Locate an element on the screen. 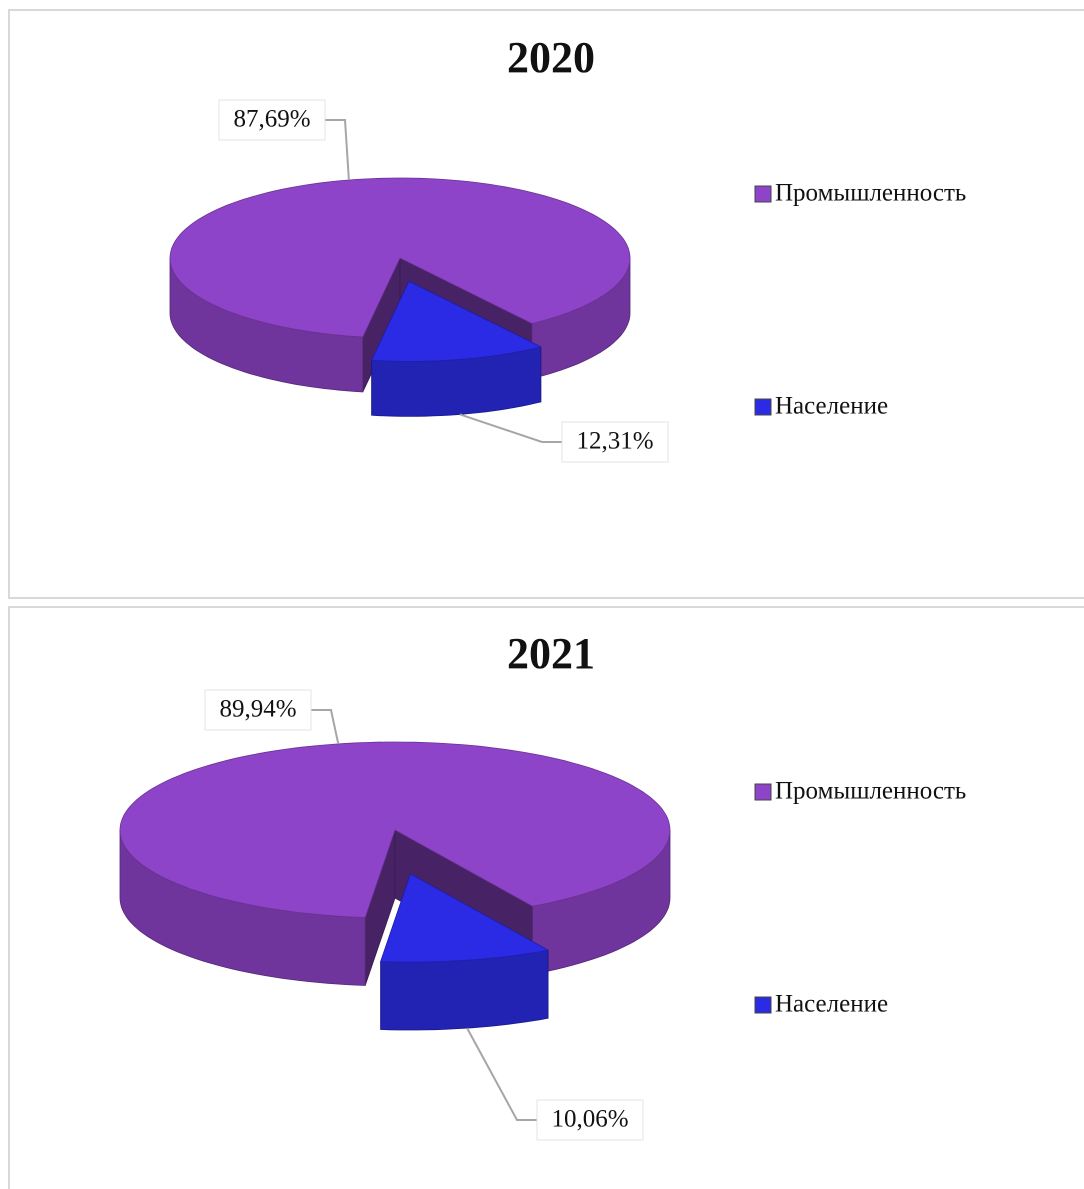  chart-title: 2020 is located at coordinates (551, 57).